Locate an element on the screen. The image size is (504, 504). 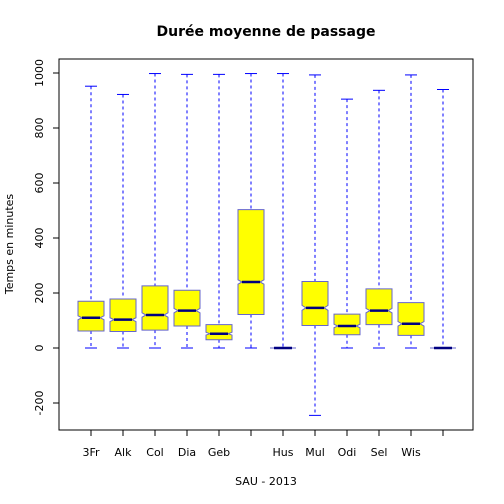
box-Hus is located at coordinates (283, 211).